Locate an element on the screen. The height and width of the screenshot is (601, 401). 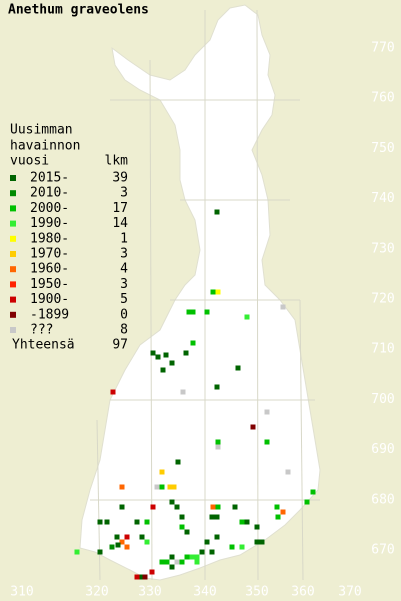
legend-label: 1960- is located at coordinates (49, 269).